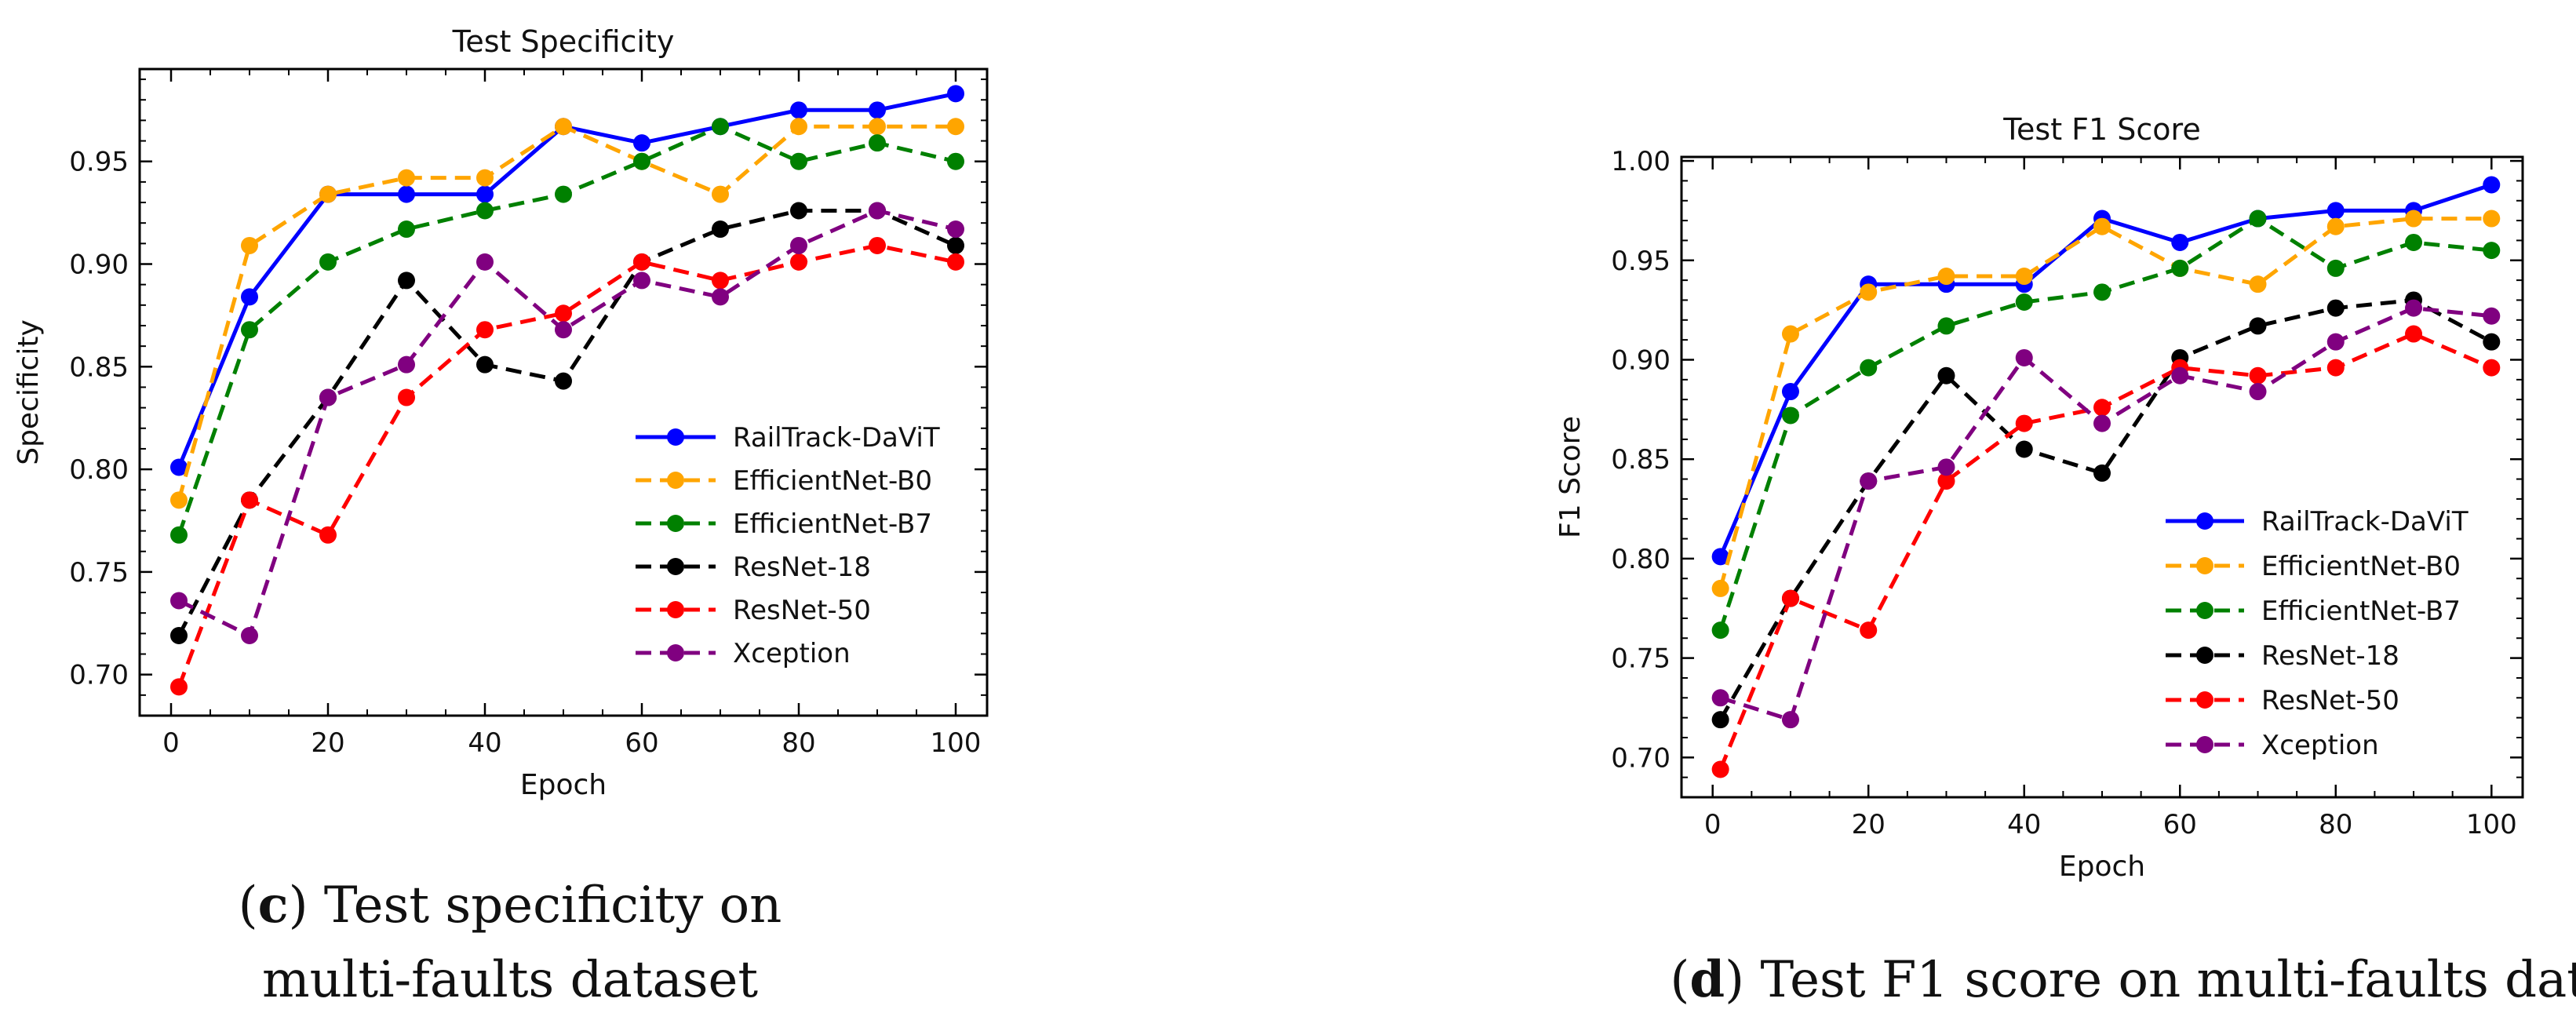  What do you see at coordinates (99, 573) in the screenshot?
I see `y-tick-label: 0.75` at bounding box center [99, 573].